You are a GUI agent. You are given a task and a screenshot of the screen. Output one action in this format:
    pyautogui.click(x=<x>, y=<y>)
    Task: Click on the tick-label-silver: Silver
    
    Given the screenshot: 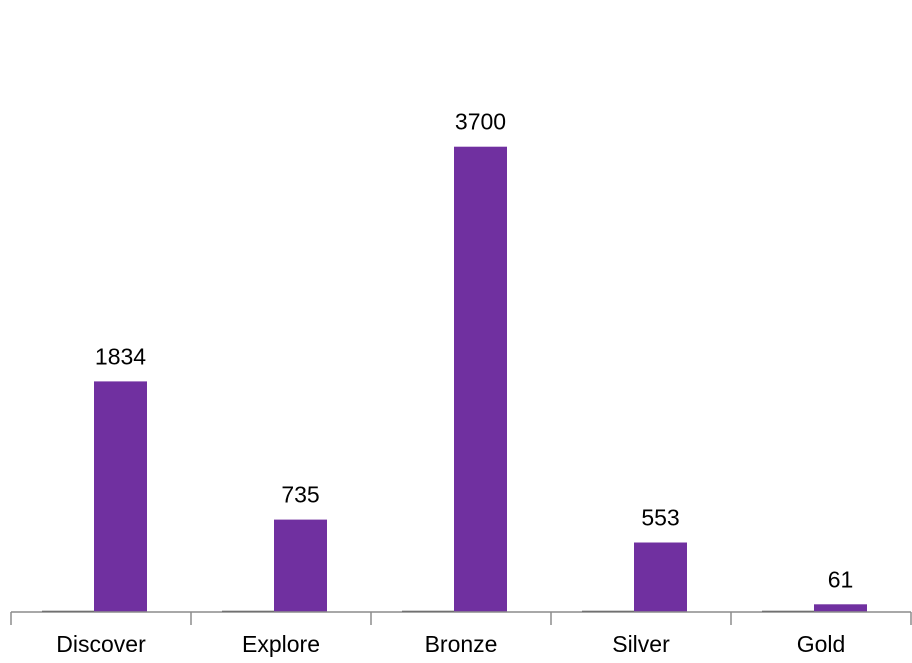 What is the action you would take?
    pyautogui.click(x=641, y=644)
    